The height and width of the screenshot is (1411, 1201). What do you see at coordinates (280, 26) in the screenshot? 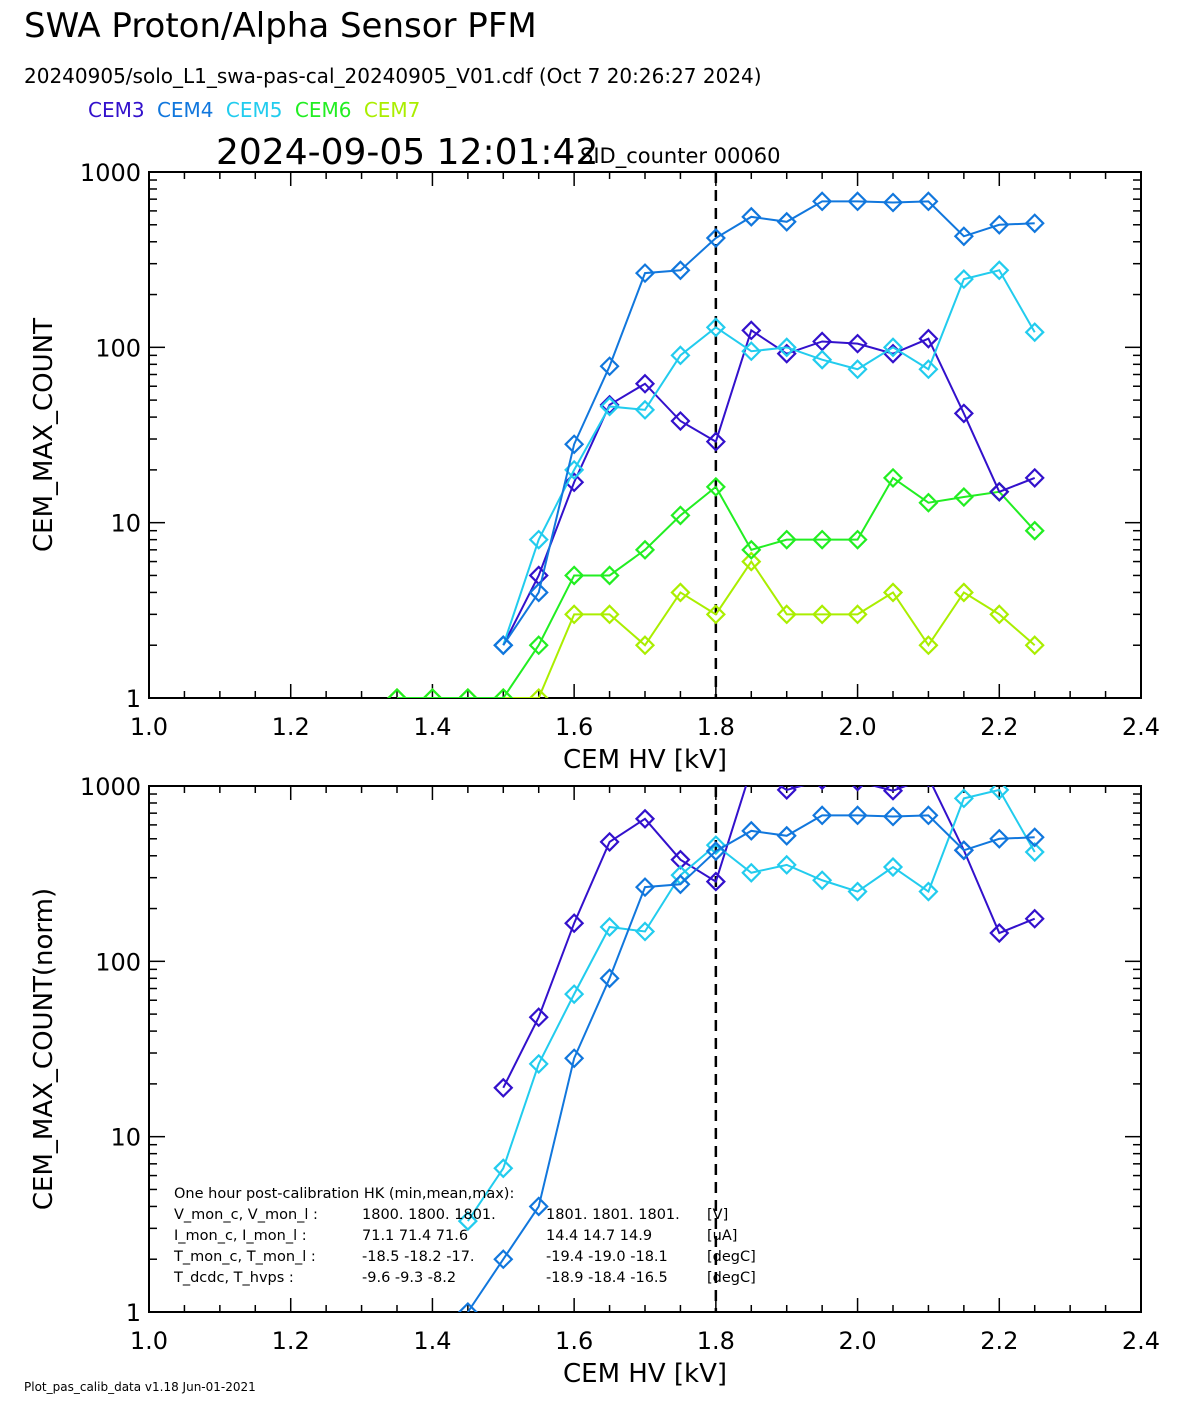
I see `page-title: SWA Proton/Alpha Sensor PFM` at bounding box center [280, 26].